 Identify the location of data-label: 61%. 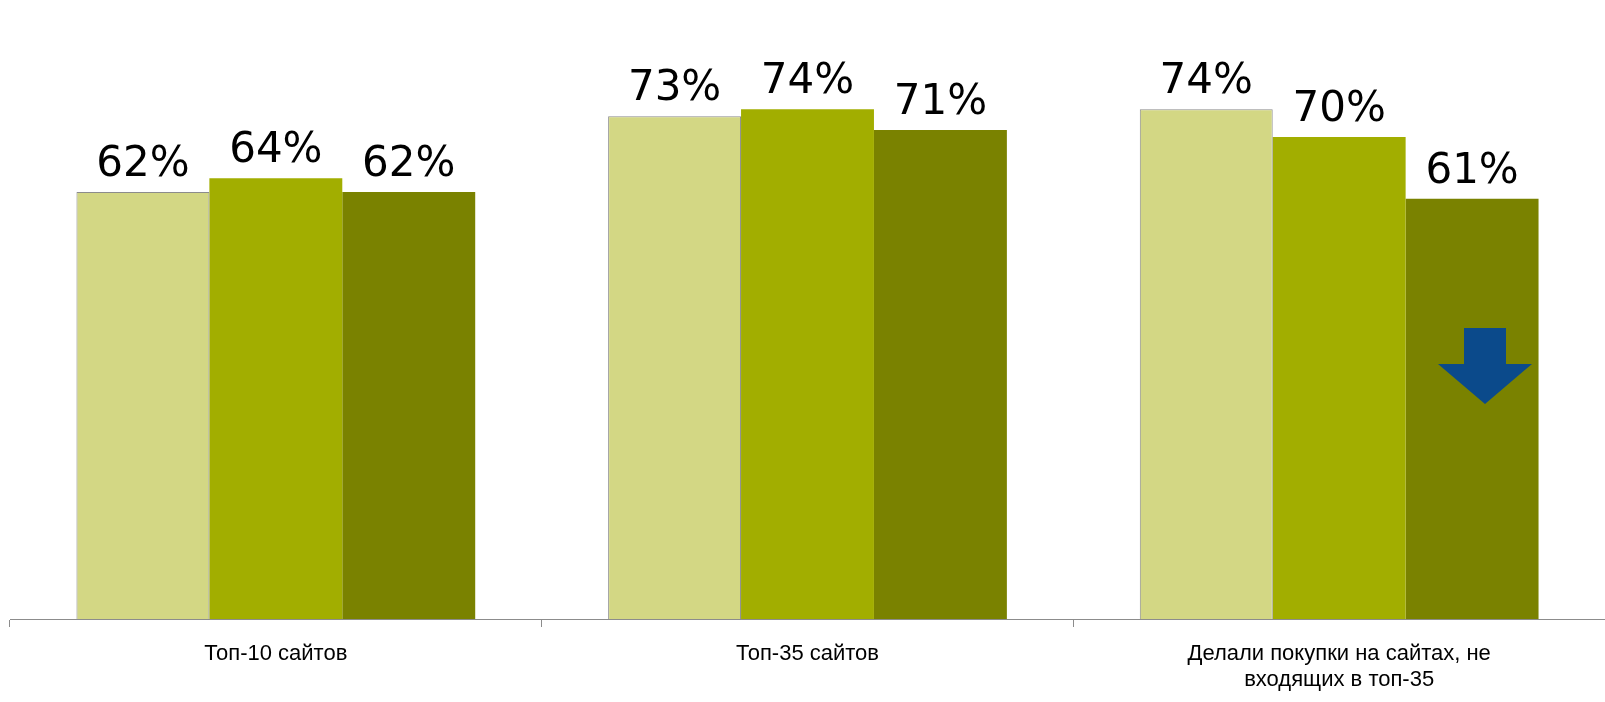
(1472, 168).